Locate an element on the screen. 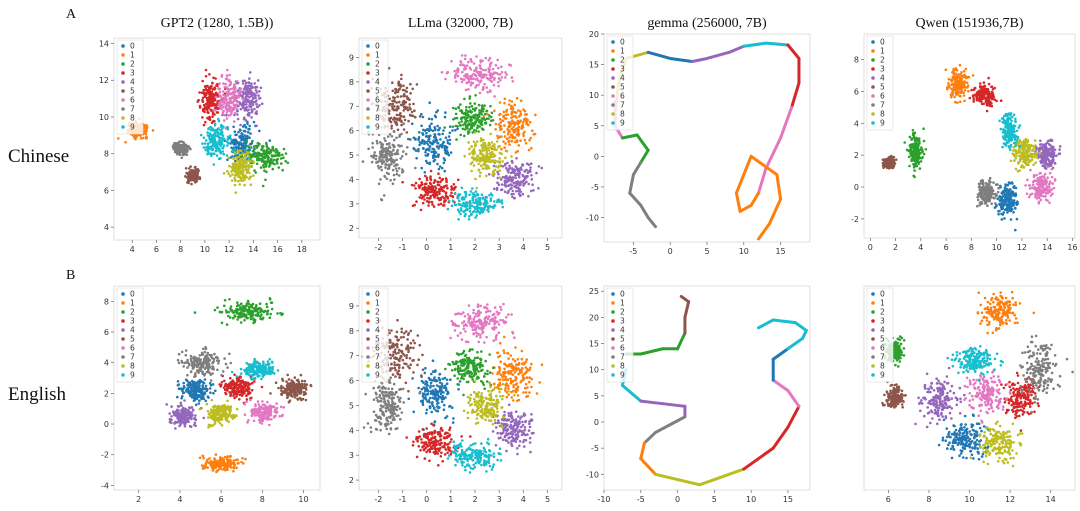  x-tick-label: 15 is located at coordinates (780, 251).